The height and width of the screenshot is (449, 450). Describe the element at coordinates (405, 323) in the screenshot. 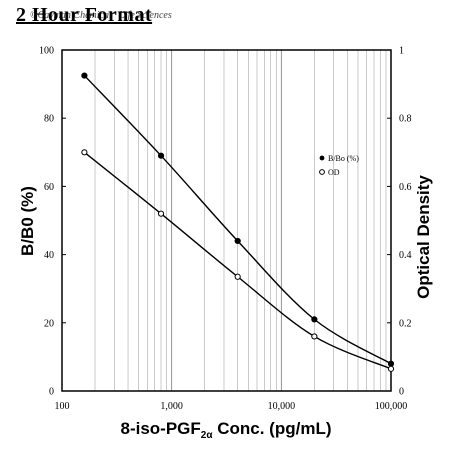

I see `y2-tick-label: 0.2` at that location.